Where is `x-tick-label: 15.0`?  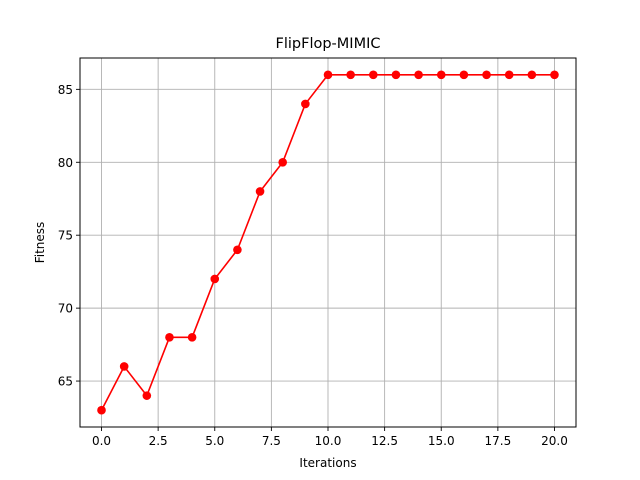 x-tick-label: 15.0 is located at coordinates (441, 441).